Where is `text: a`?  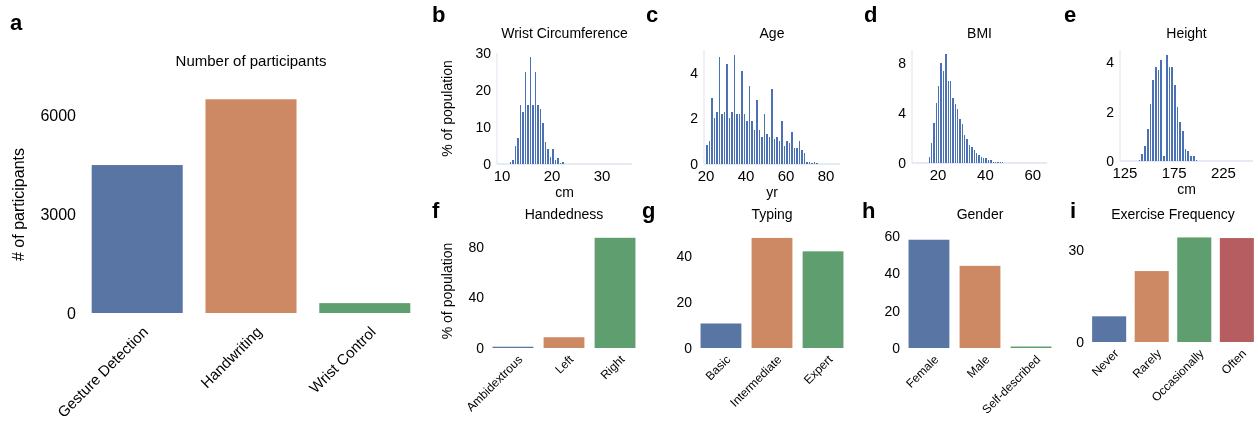
text: a is located at coordinates (16, 22).